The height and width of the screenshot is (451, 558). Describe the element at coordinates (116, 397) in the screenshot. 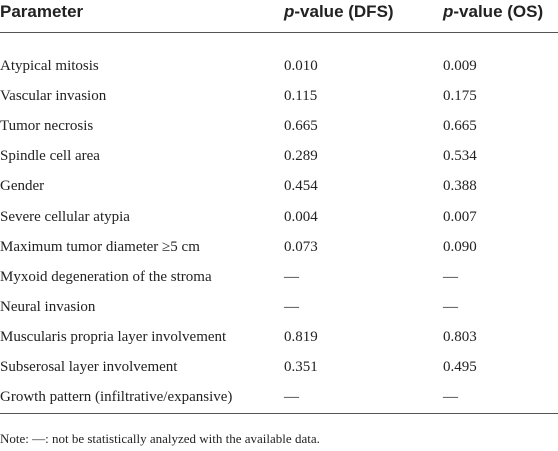

I see `parameter-cell: Growth pattern (infiltrative/expansive)` at that location.